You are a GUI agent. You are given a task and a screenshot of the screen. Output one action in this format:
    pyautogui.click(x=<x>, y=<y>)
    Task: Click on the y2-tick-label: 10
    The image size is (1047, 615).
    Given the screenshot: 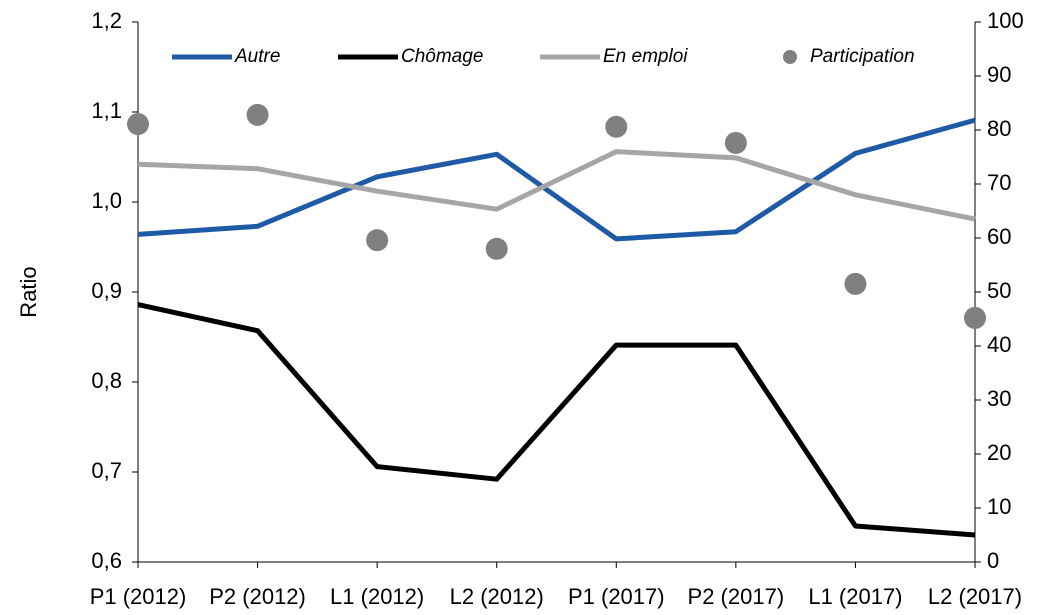 What is the action you would take?
    pyautogui.click(x=999, y=506)
    